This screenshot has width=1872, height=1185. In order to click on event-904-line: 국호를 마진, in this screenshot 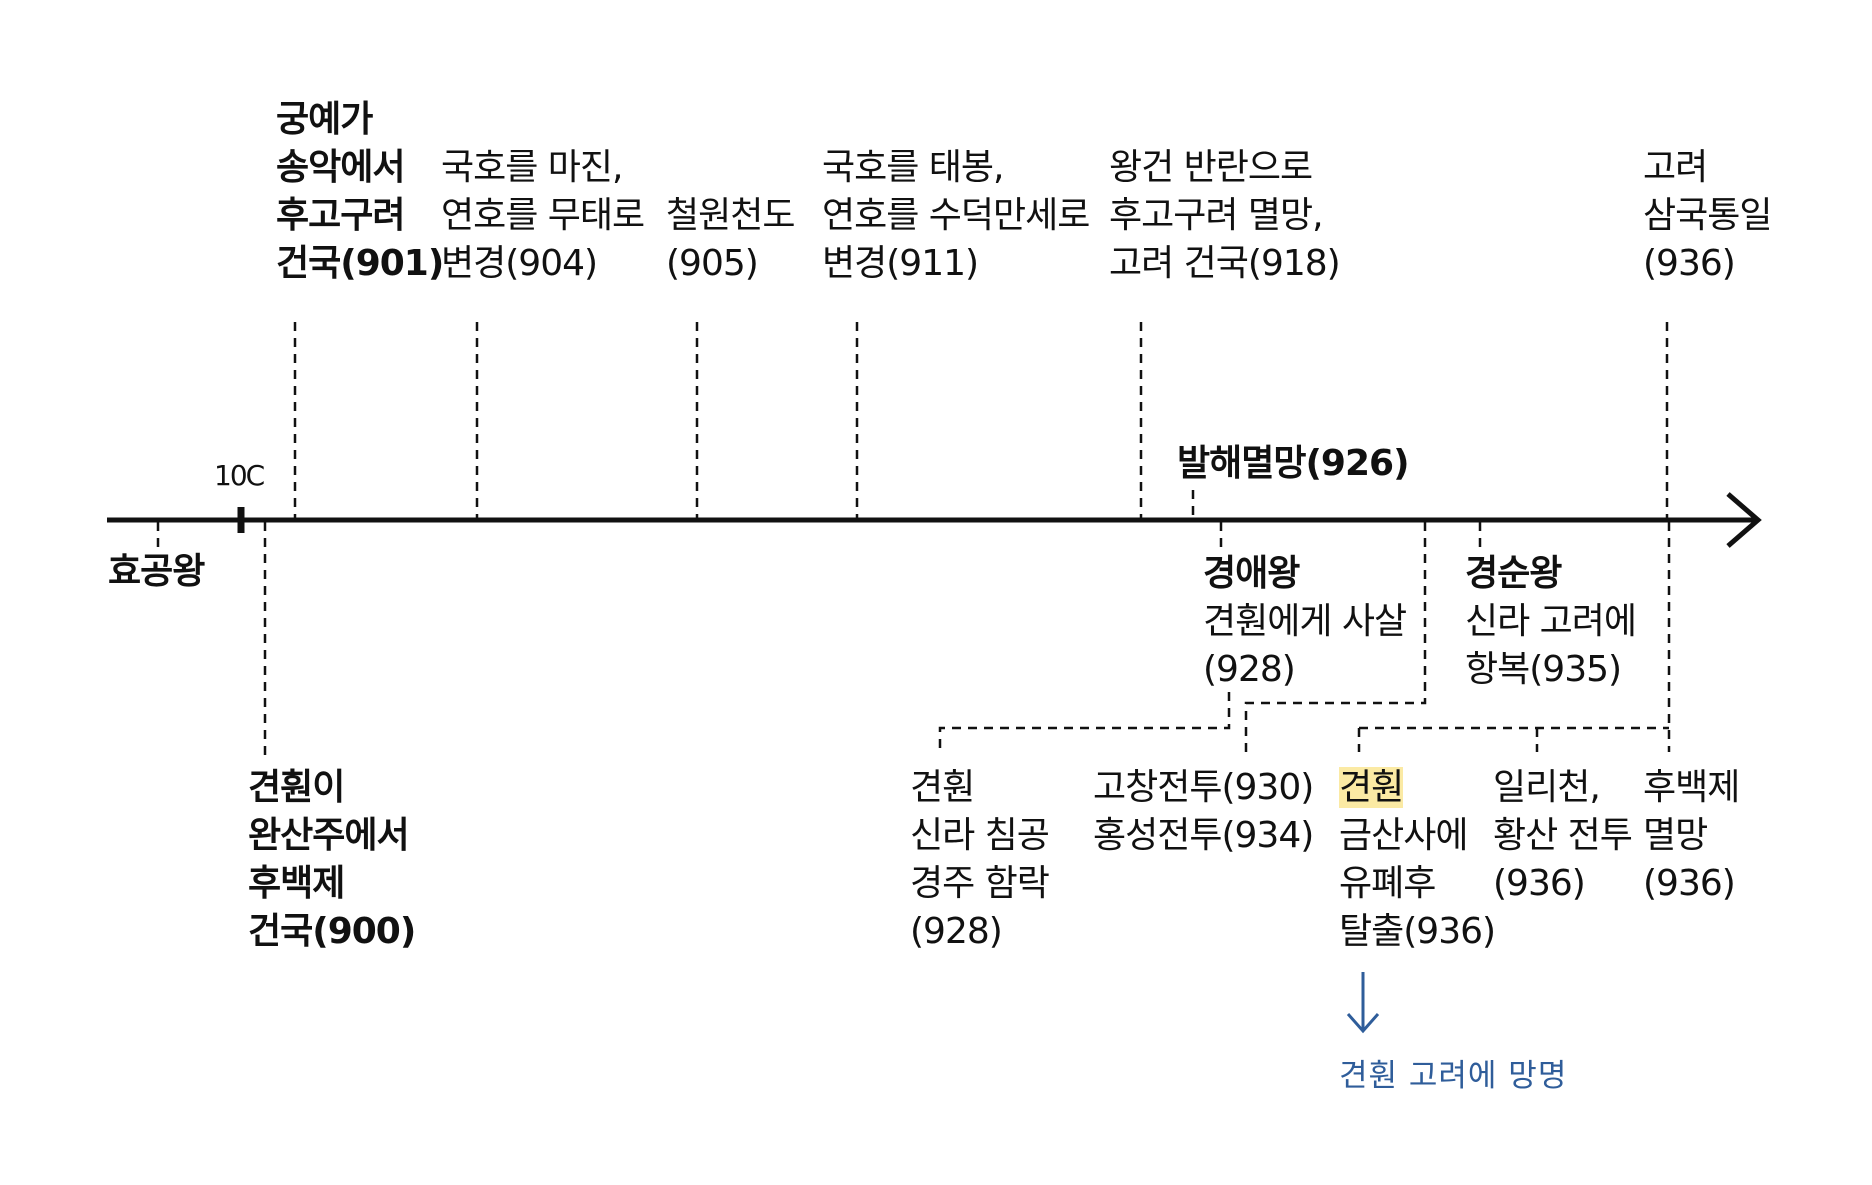, I will do `click(532, 167)`.